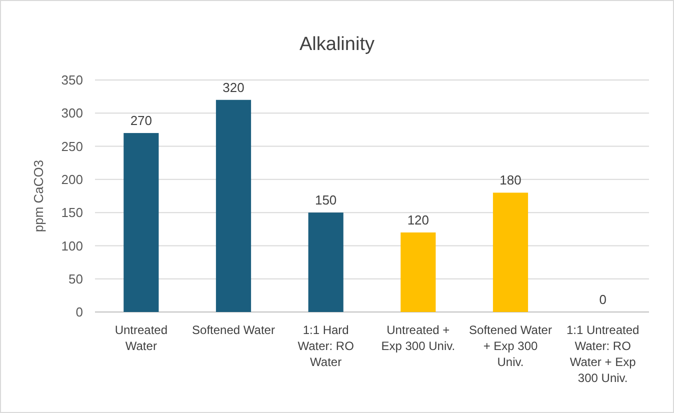 Image resolution: width=674 pixels, height=413 pixels. I want to click on x-tick-label: 1:1 Hard Water: RO Water, so click(326, 346).